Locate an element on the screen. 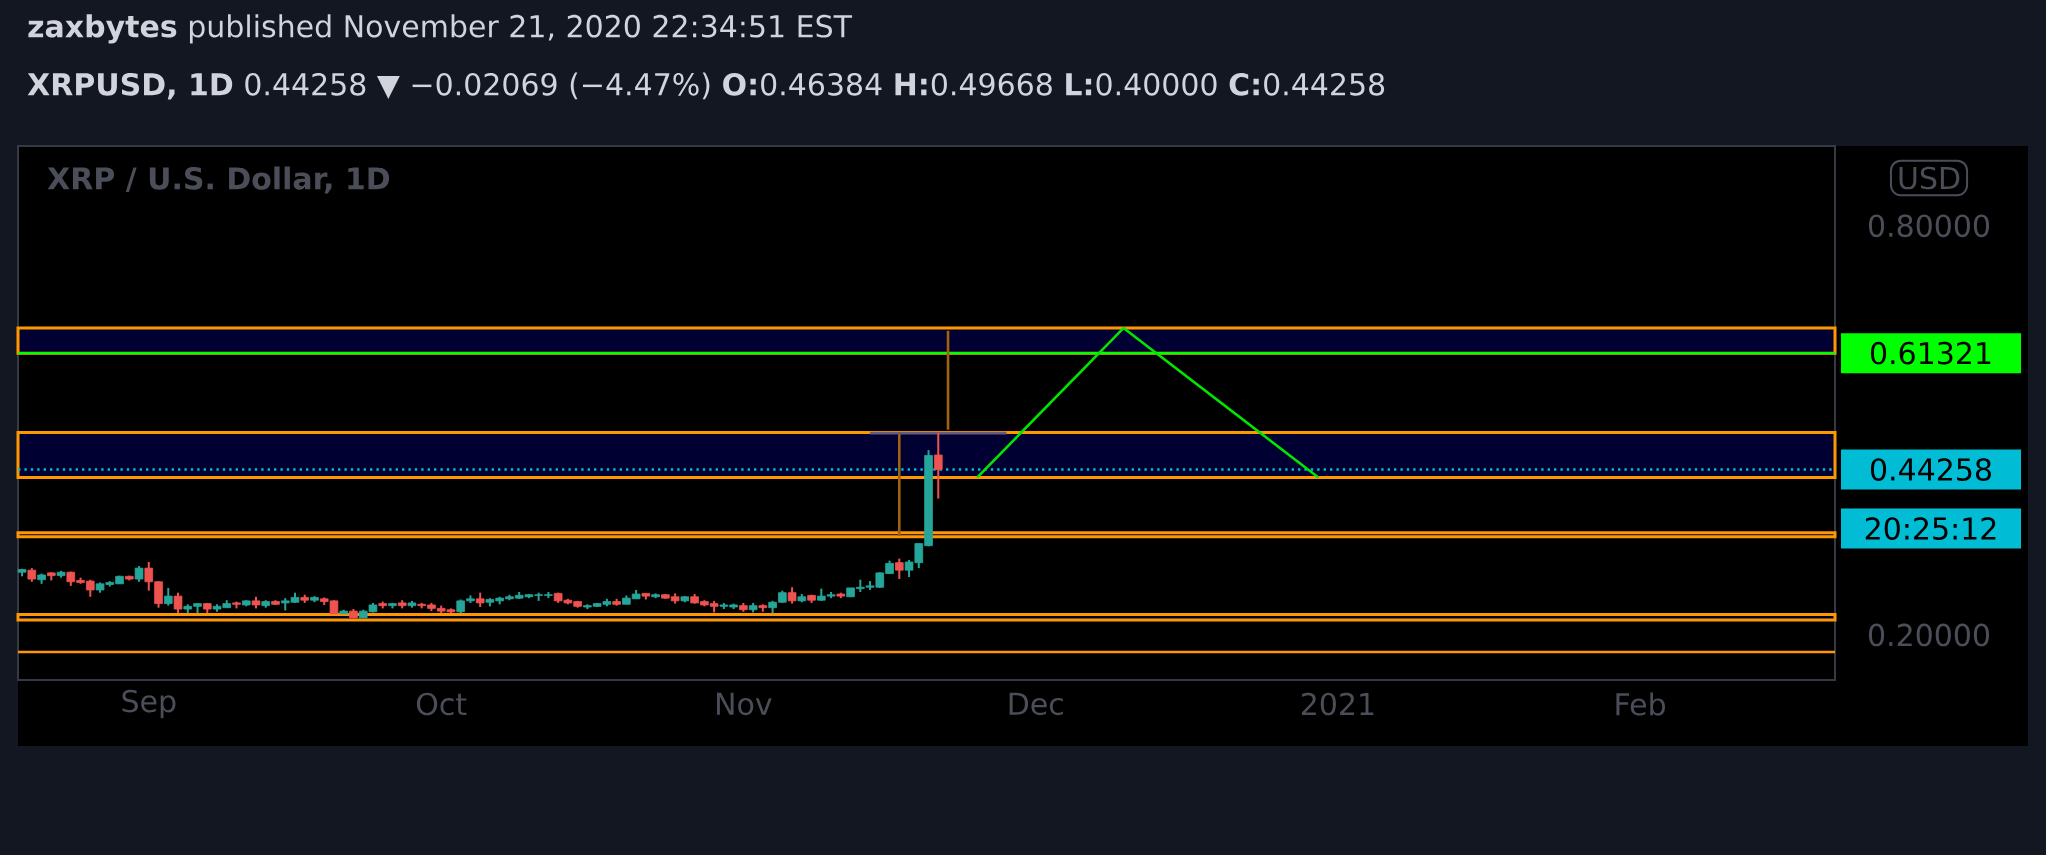 The height and width of the screenshot is (855, 2046). y-axis-title: USD is located at coordinates (1929, 178).